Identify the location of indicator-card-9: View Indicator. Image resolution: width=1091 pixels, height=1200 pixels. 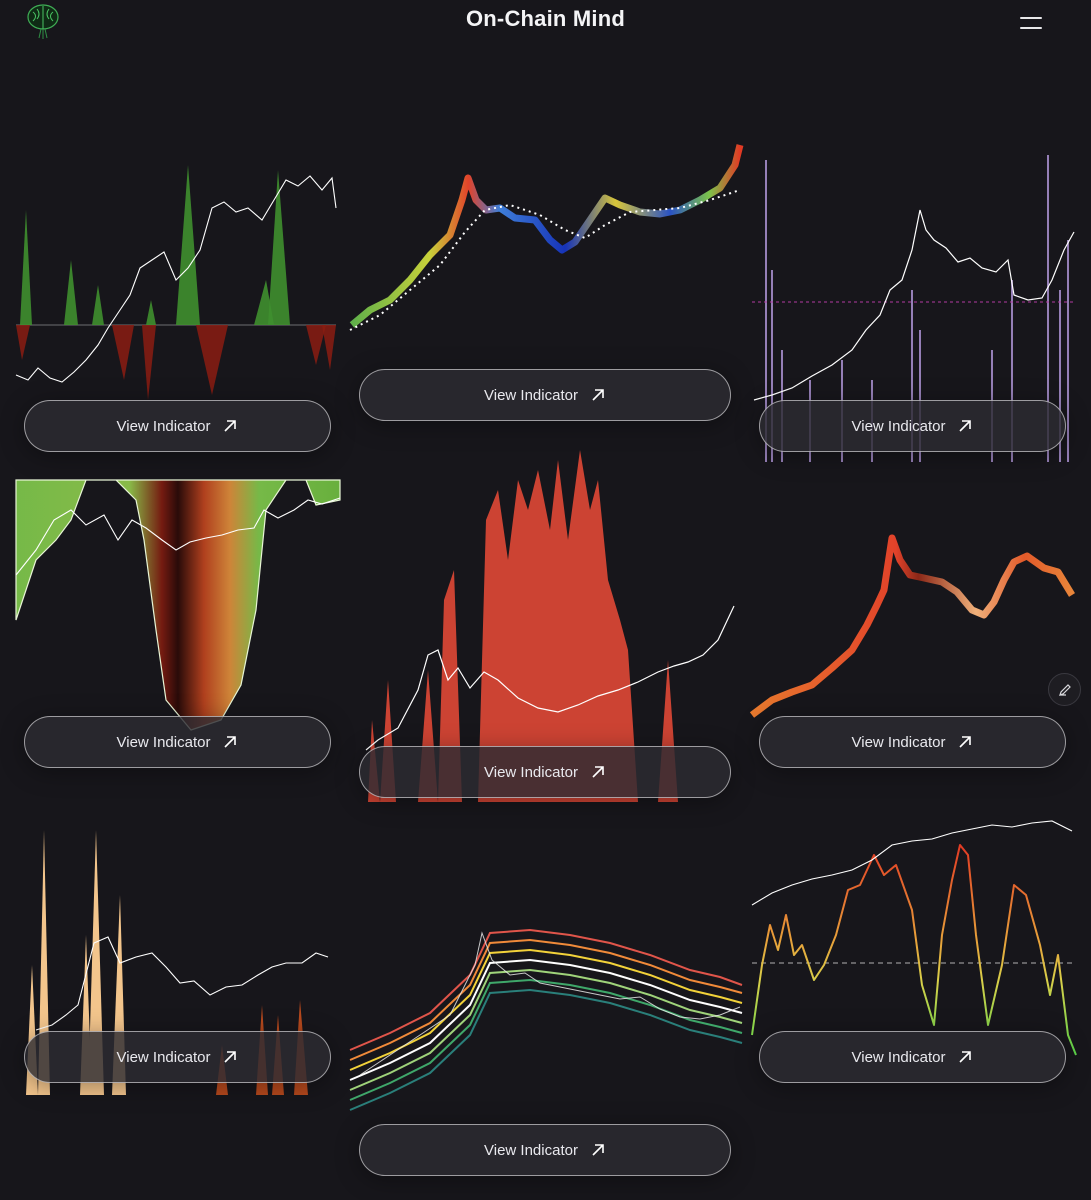
(914, 950).